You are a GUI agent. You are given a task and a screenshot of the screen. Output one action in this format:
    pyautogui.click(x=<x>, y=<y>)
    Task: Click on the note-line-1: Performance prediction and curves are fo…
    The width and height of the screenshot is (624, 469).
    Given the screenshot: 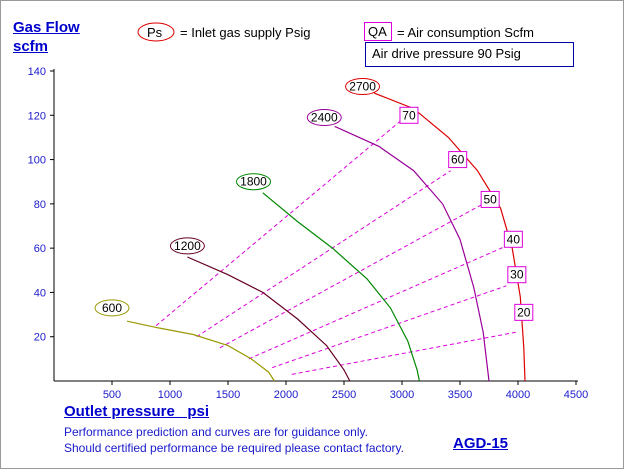 What is the action you would take?
    pyautogui.click(x=216, y=432)
    